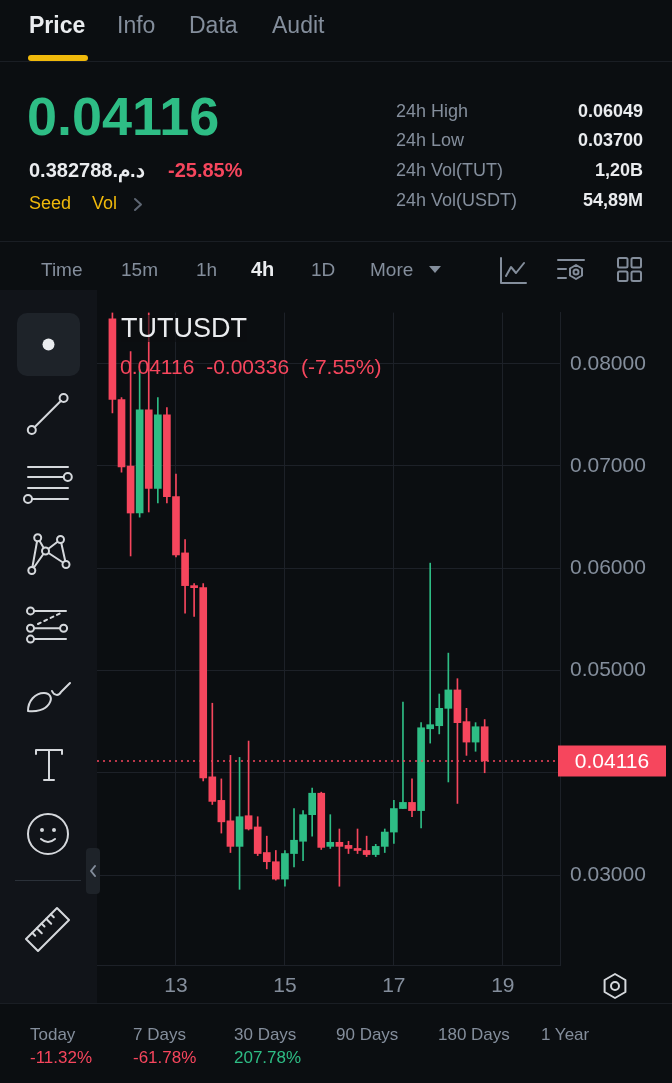  I want to click on text: Price, so click(57, 25).